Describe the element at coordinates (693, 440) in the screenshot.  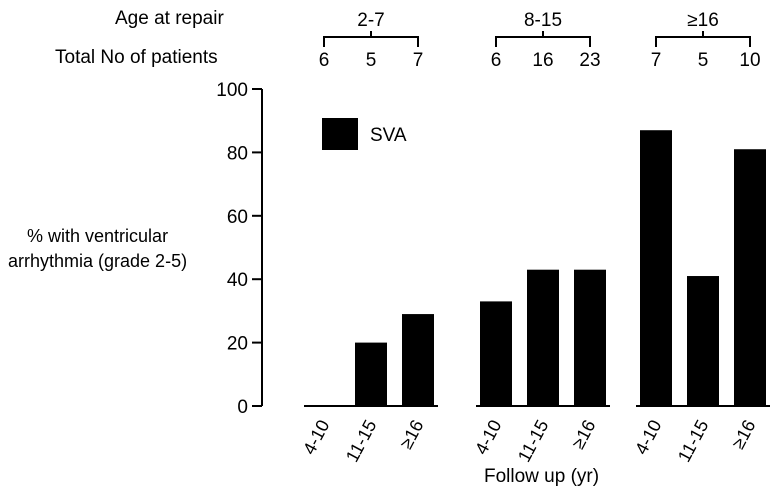
I see `x-tick-label-3-2: 11-15` at that location.